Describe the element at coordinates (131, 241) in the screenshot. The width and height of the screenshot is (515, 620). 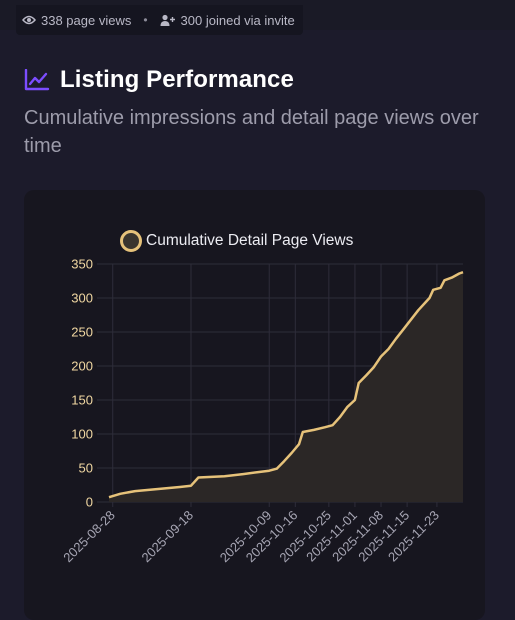
I see `legend-swatch` at that location.